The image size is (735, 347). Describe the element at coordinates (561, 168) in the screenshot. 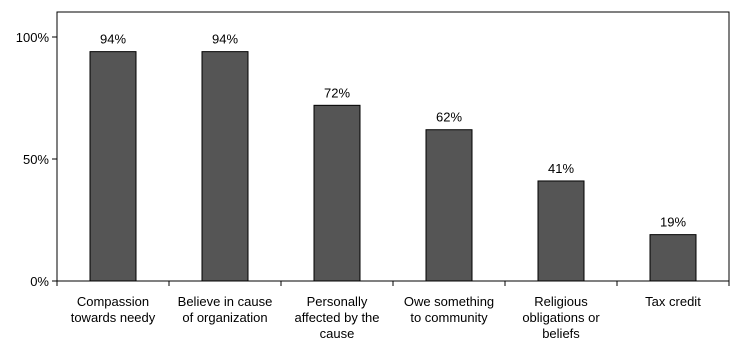

I see `bar-value-label: 41%` at that location.